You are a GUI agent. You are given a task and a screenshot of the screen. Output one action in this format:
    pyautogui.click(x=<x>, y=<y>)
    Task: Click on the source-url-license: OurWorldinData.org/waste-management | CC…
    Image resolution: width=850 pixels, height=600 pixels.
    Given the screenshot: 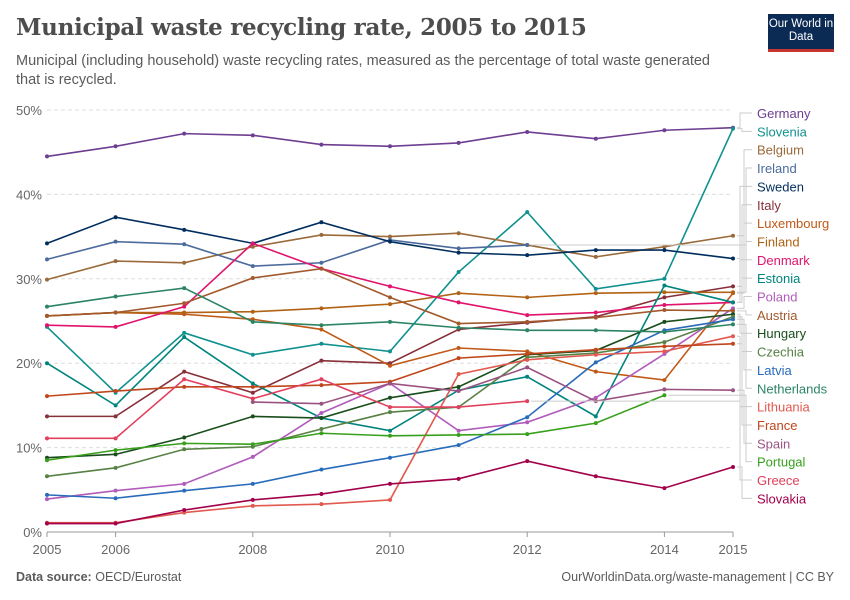 What is the action you would take?
    pyautogui.click(x=697, y=577)
    